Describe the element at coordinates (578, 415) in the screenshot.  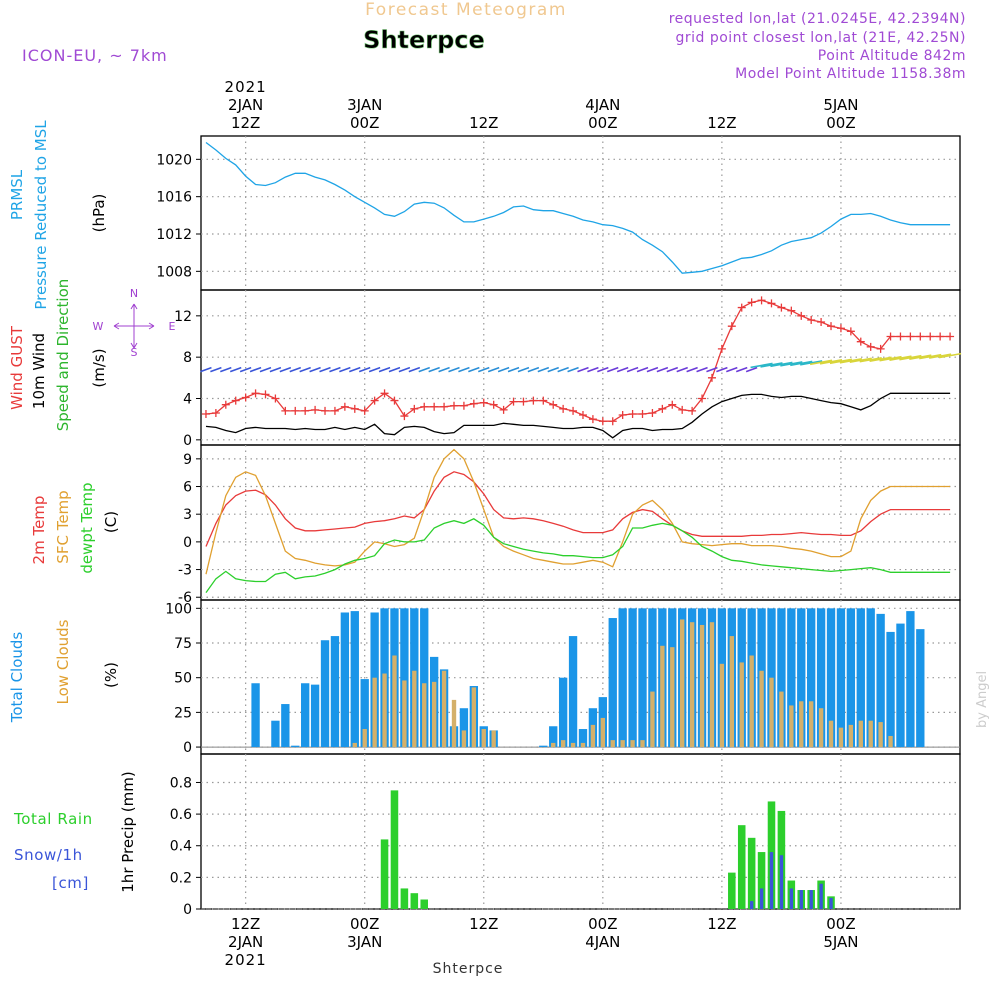
I see `wind-speed-line` at that location.